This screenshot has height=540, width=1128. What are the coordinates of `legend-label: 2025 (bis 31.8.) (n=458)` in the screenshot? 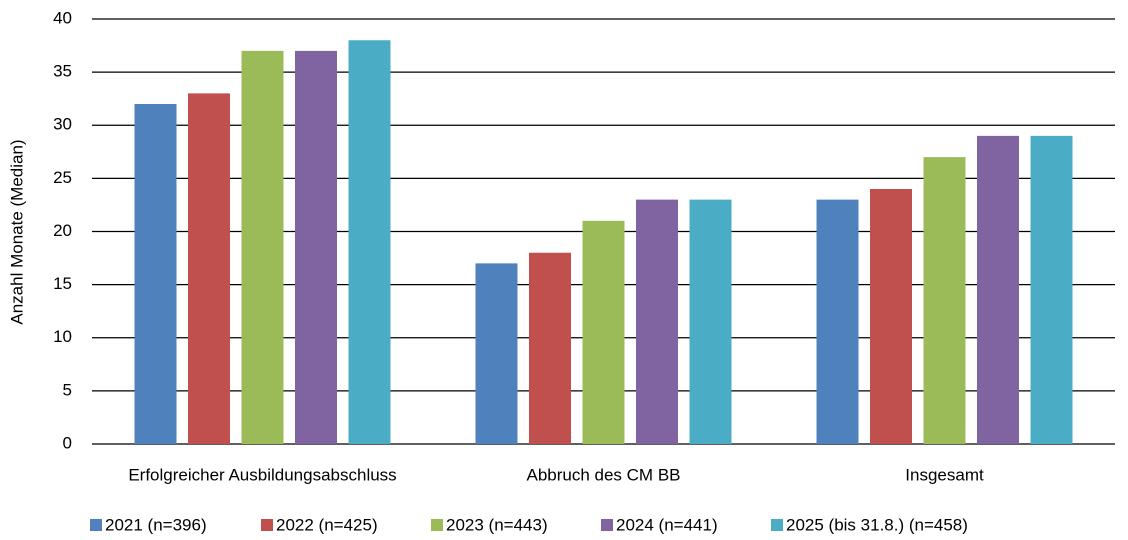 It's located at (877, 524).